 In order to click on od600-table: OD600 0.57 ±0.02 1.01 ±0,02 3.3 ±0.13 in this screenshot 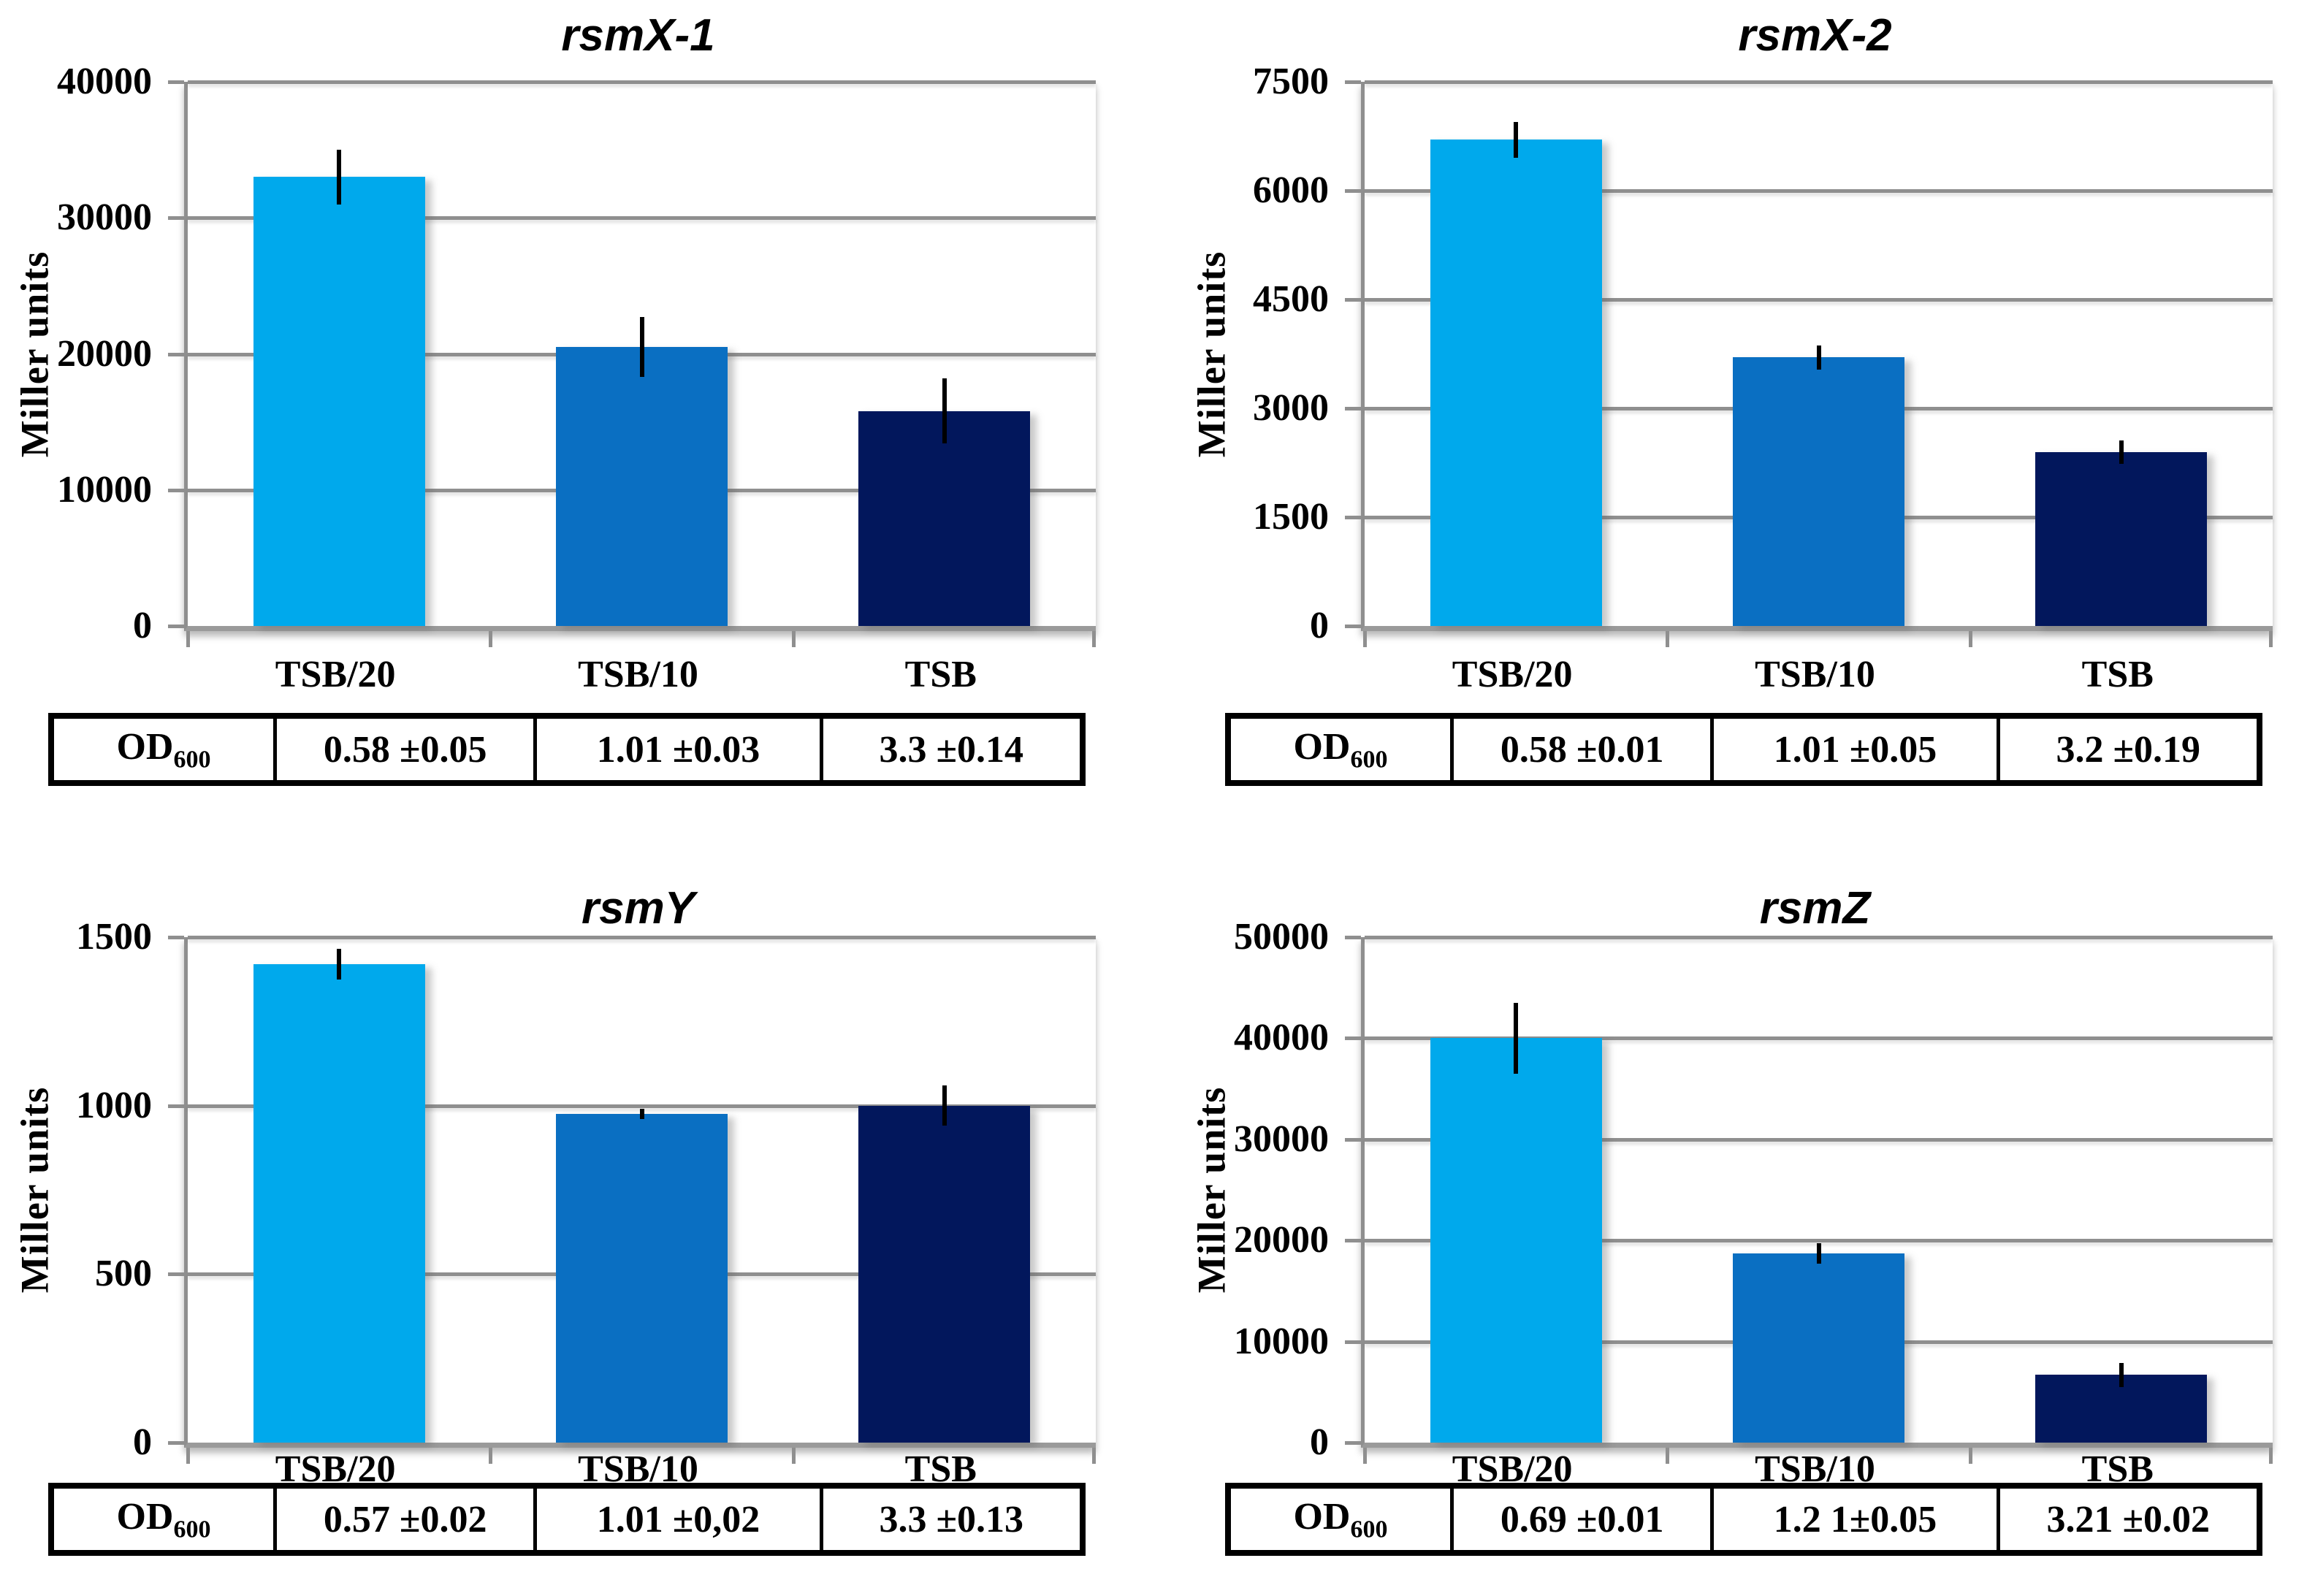, I will do `click(567, 1520)`.